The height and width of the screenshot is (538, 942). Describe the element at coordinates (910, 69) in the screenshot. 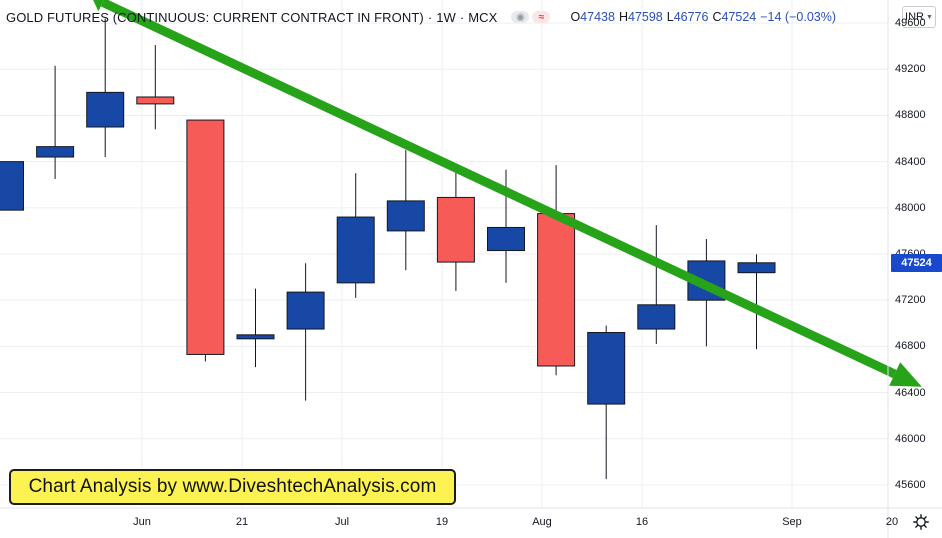

I see `price-tick-label: 49200` at that location.